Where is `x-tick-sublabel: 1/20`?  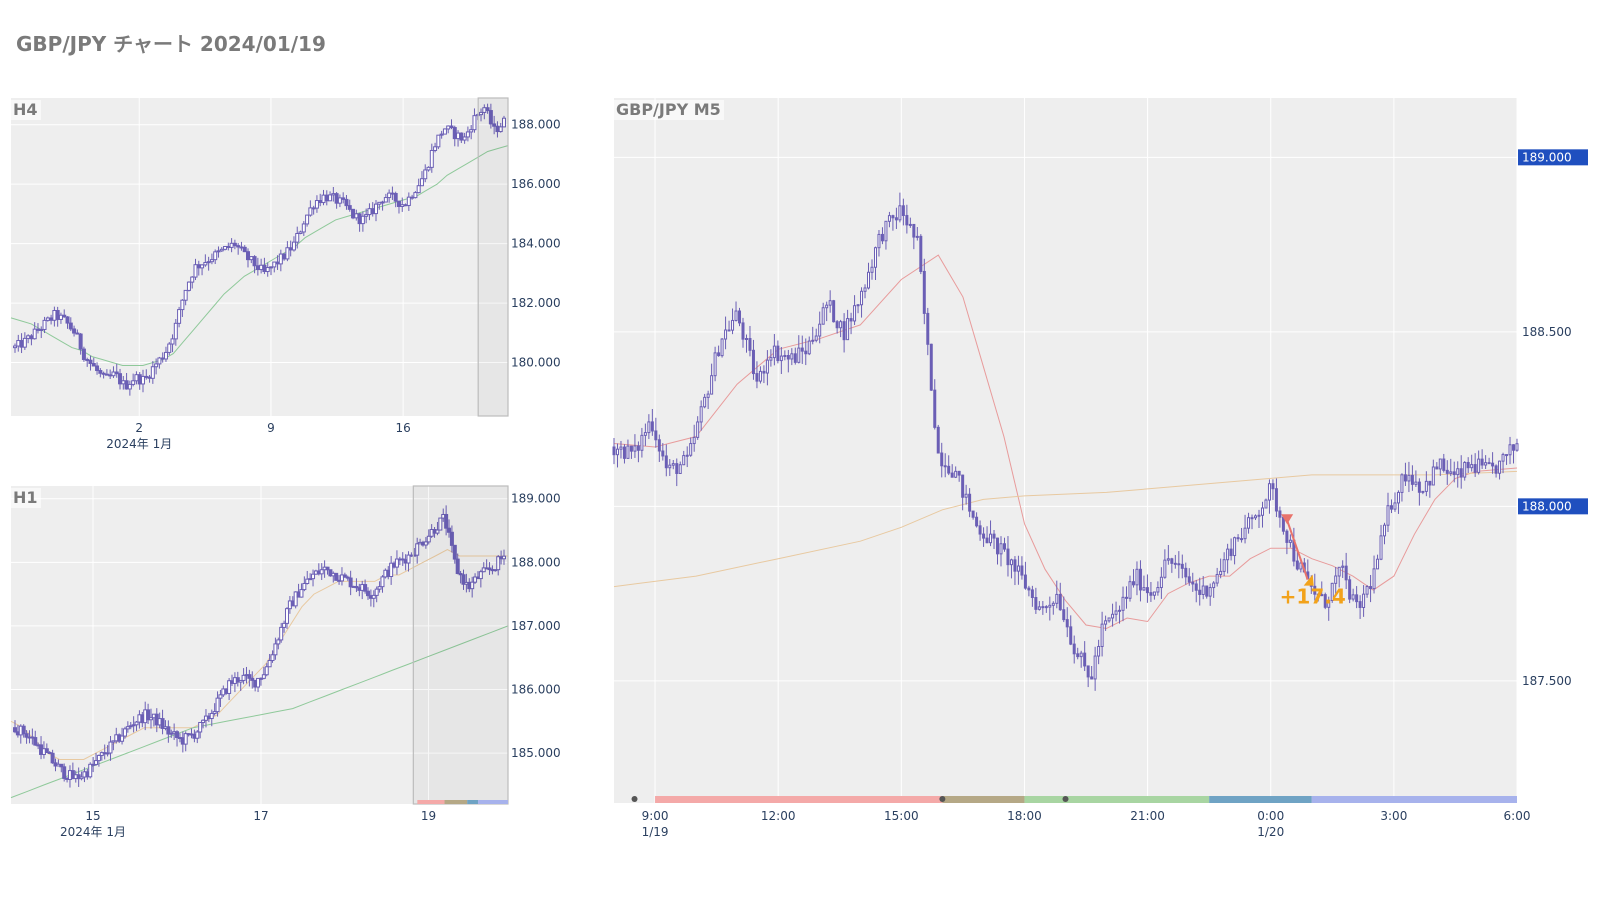 x-tick-sublabel: 1/20 is located at coordinates (1270, 832).